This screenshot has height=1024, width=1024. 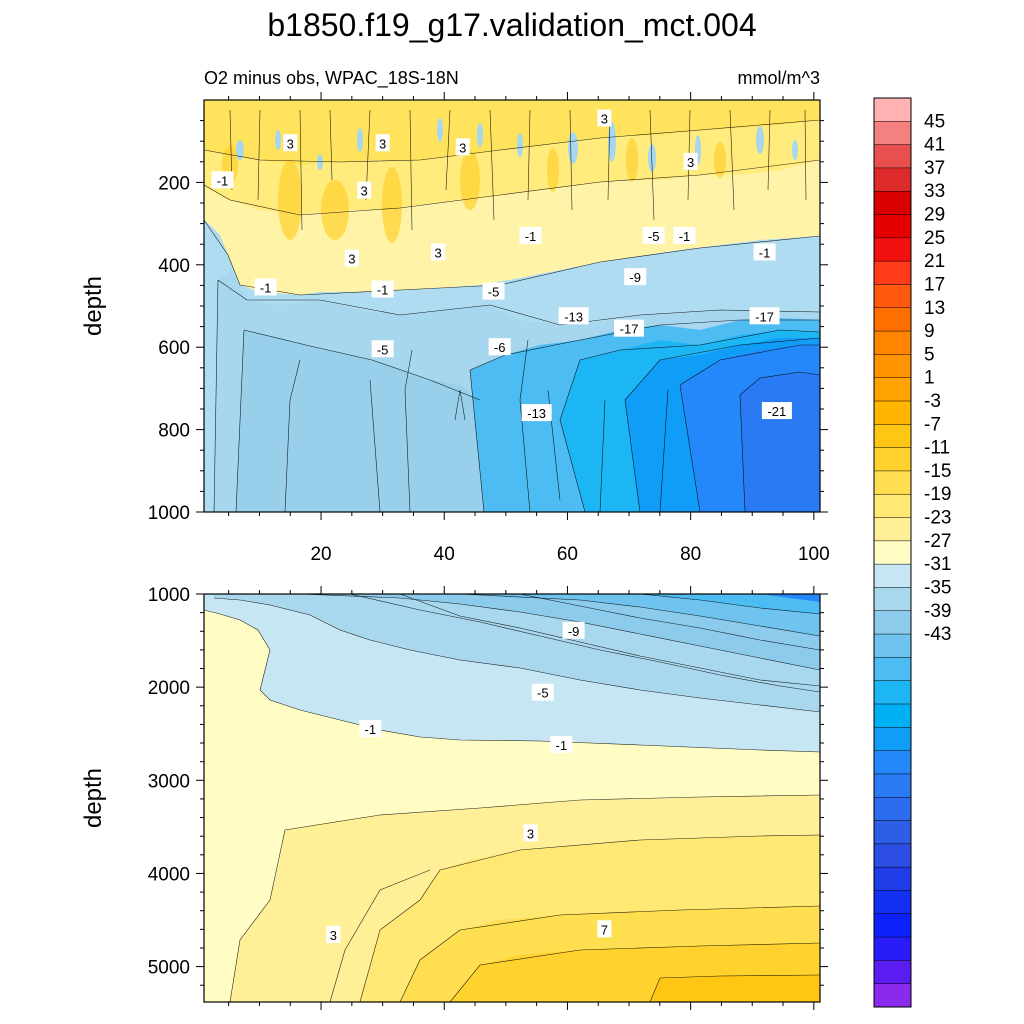 I want to click on contour-label: -13, so click(x=536, y=413).